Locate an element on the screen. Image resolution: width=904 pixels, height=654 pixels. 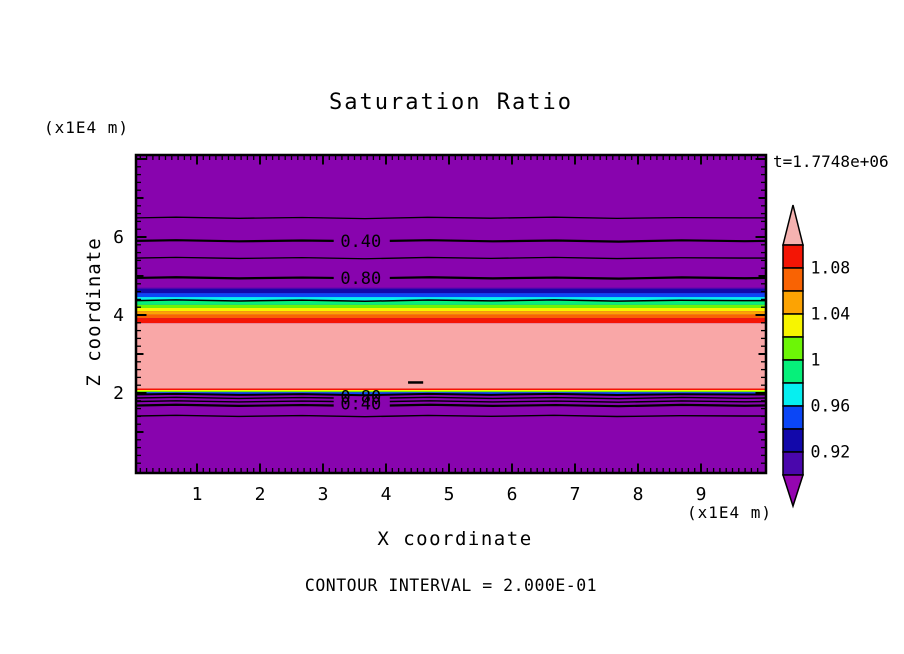
colorbar-under-arrow is located at coordinates (793, 491).